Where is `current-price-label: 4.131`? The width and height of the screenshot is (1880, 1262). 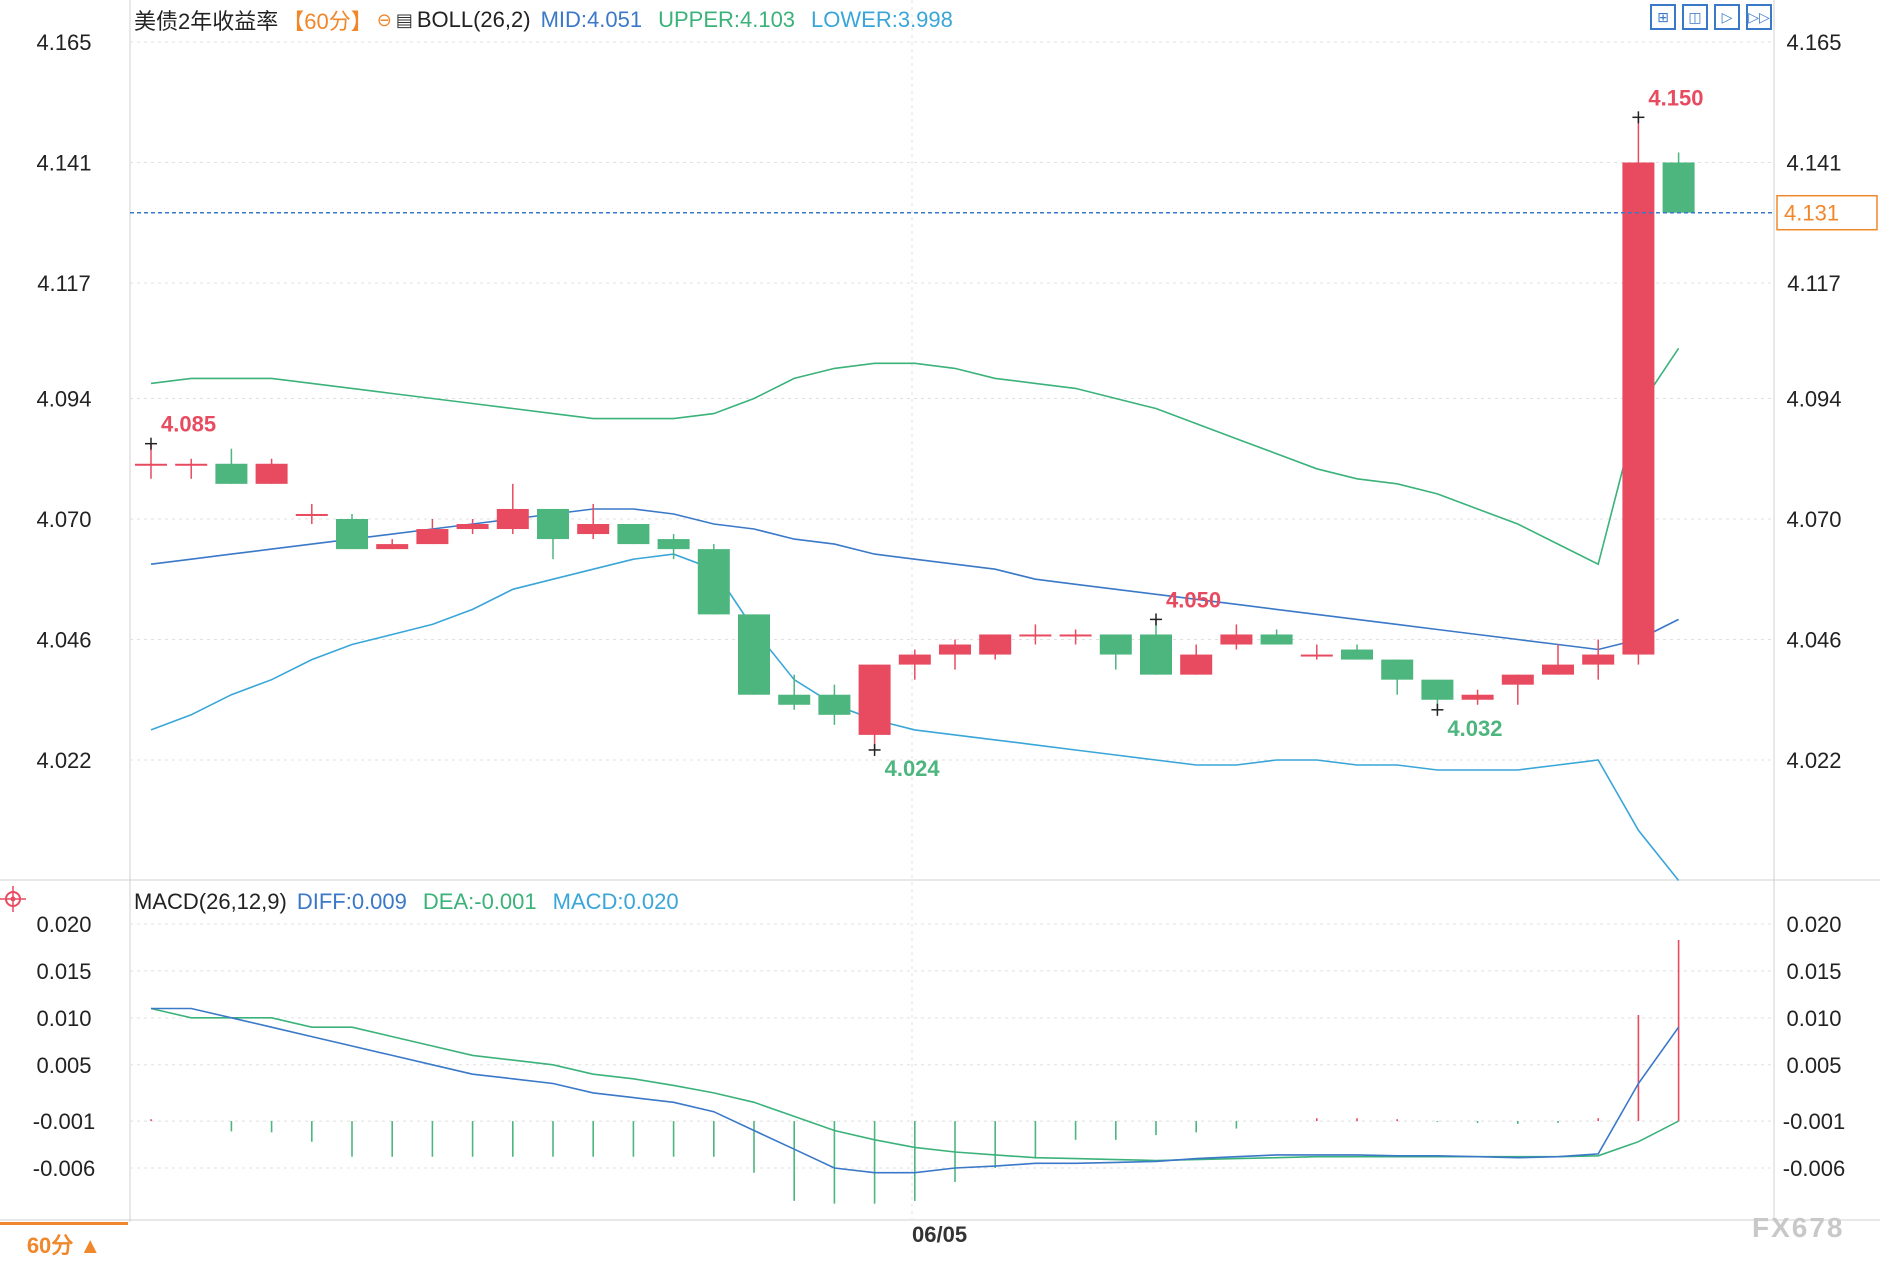 current-price-label: 4.131 is located at coordinates (1811, 213).